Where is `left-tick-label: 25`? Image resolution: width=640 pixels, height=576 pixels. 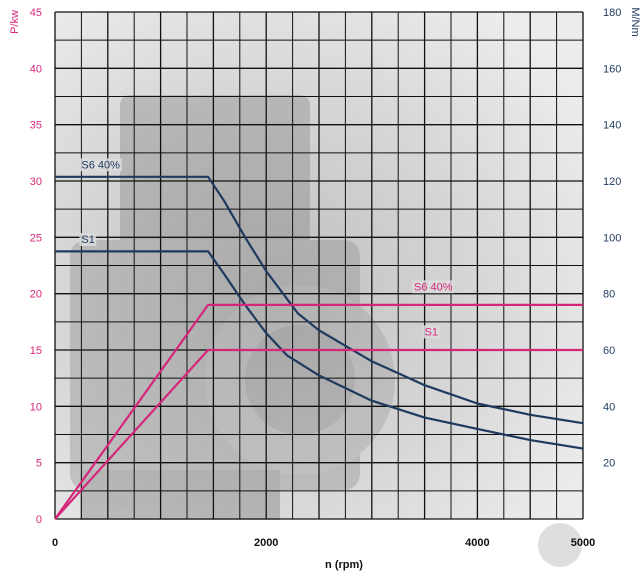 left-tick-label: 25 is located at coordinates (36, 238).